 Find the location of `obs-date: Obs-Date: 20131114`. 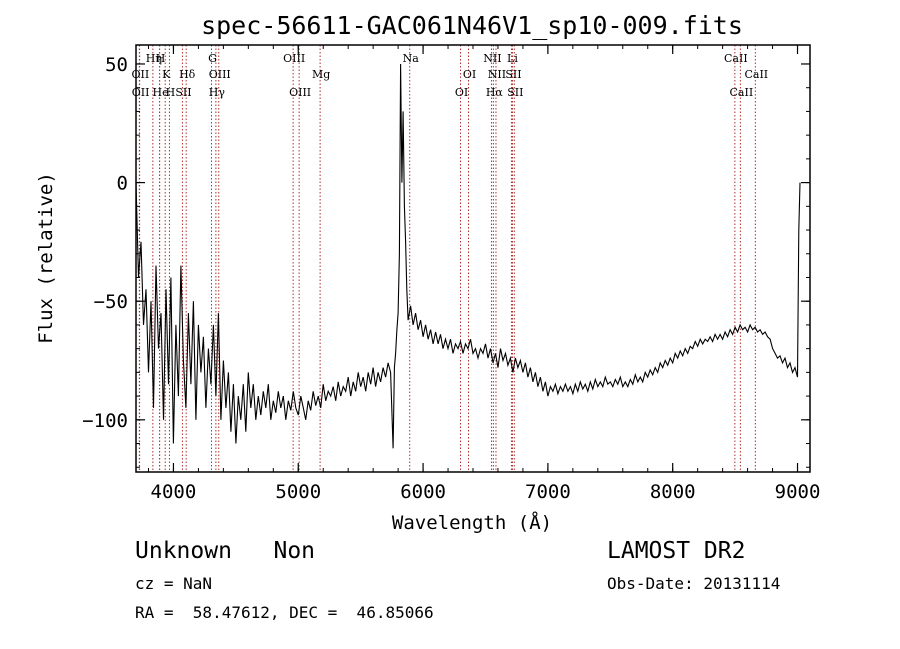

obs-date: Obs-Date: 20131114 is located at coordinates (694, 583).